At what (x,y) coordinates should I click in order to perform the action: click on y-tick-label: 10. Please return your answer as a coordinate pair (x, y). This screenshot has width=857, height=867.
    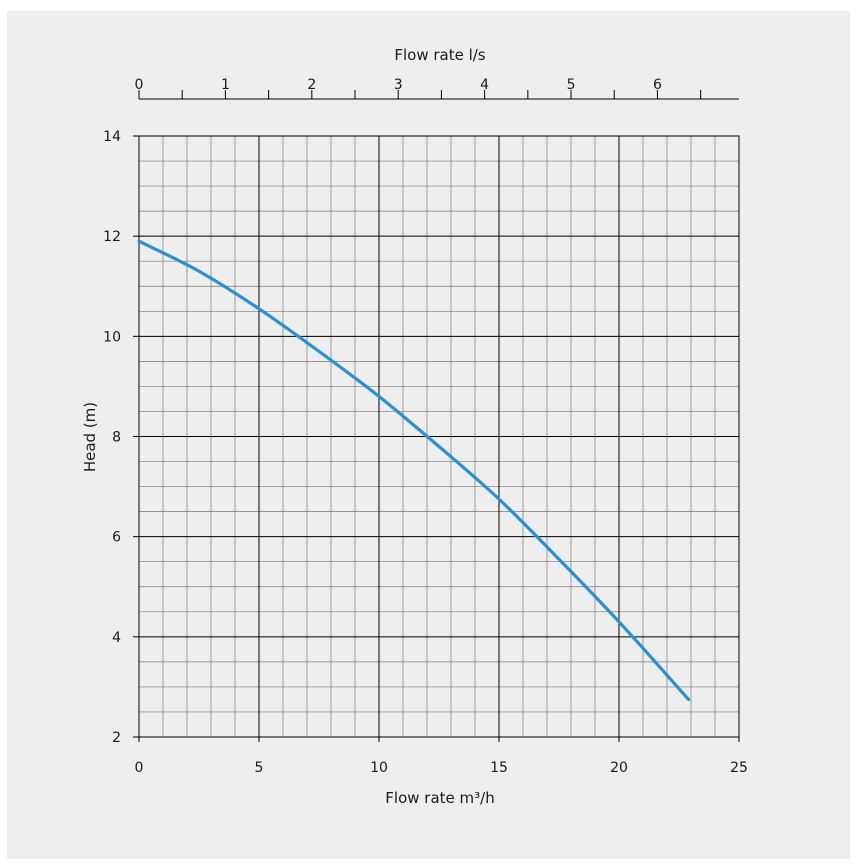
    Looking at the image, I should click on (112, 337).